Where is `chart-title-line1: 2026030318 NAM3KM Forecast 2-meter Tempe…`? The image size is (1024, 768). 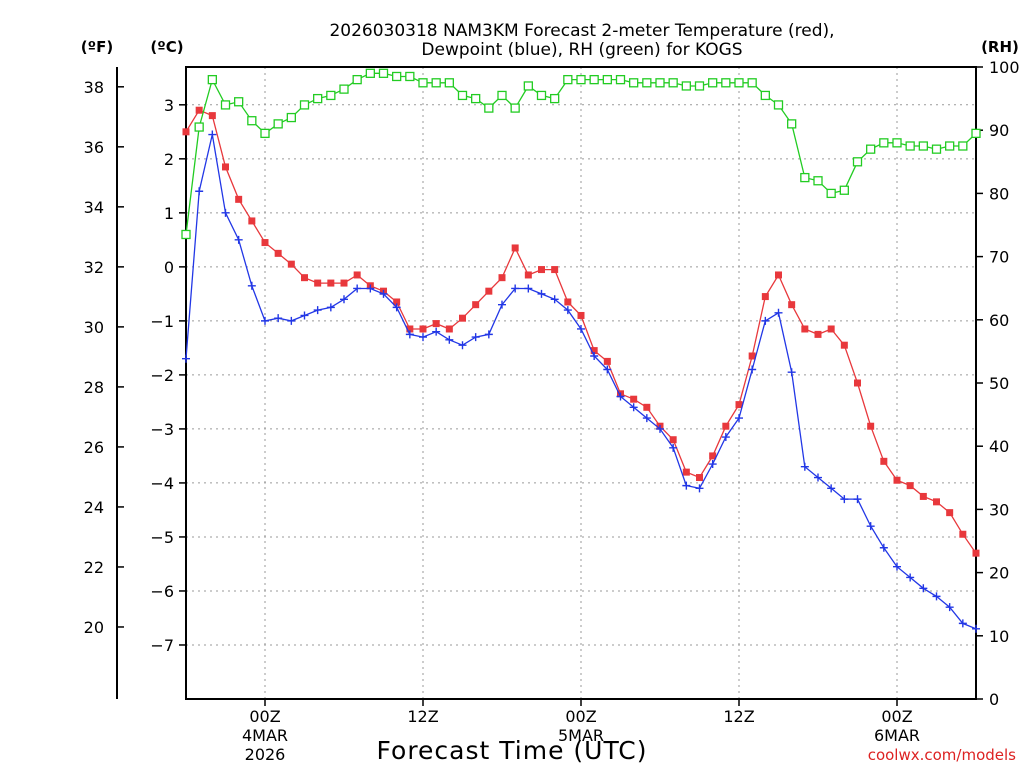 chart-title-line1: 2026030318 NAM3KM Forecast 2-meter Tempe… is located at coordinates (581, 31).